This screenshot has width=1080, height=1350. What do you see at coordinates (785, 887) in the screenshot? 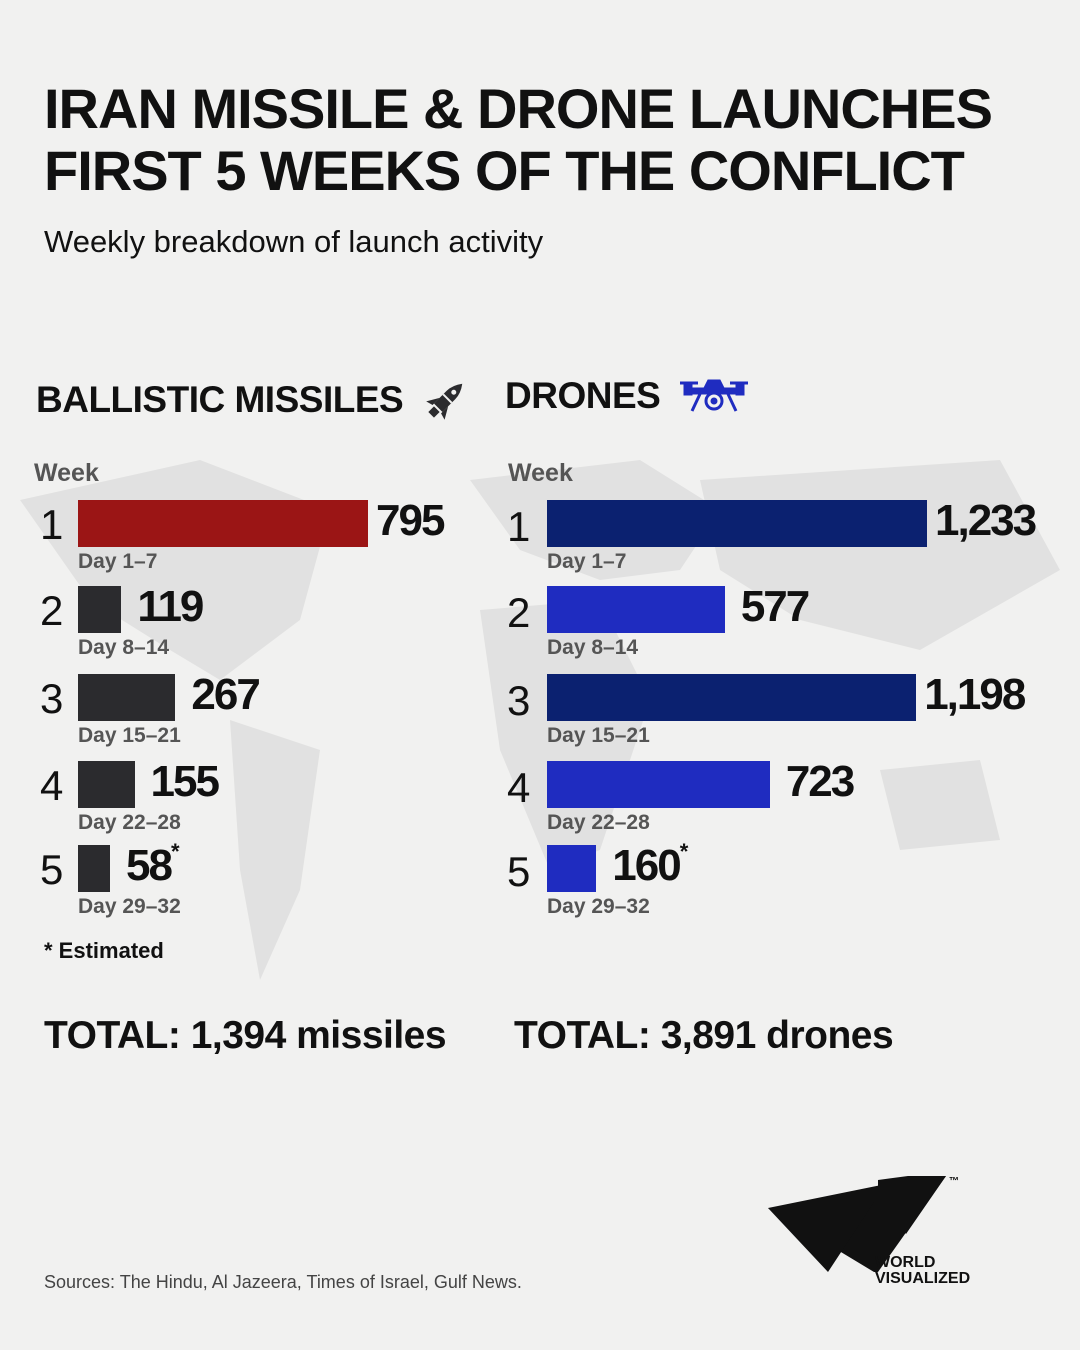
I see `bar-row: 5 160* Day 29–32` at bounding box center [785, 887].